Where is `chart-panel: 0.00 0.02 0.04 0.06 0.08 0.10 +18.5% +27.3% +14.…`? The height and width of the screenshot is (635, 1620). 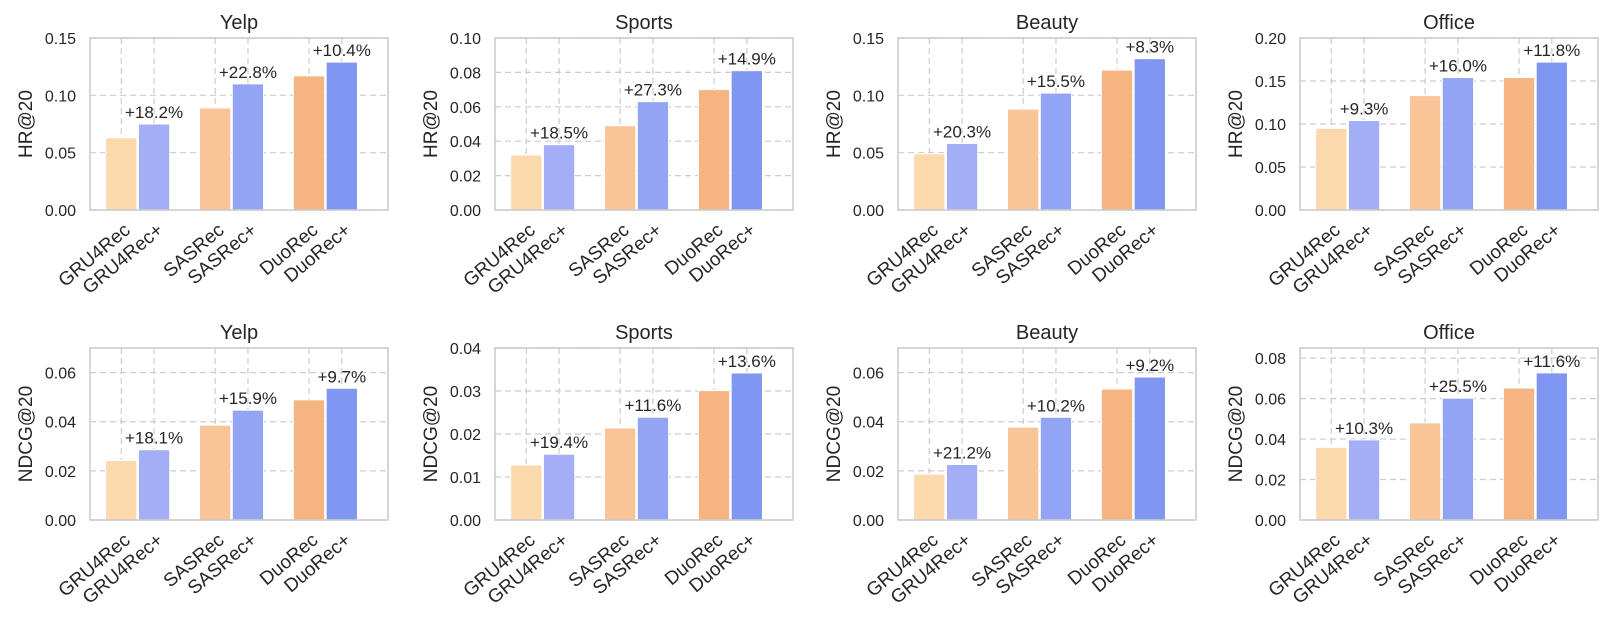
chart-panel: 0.00 0.02 0.04 0.06 0.08 0.10 +18.5% +27.3% +14.… is located at coordinates (607, 155).